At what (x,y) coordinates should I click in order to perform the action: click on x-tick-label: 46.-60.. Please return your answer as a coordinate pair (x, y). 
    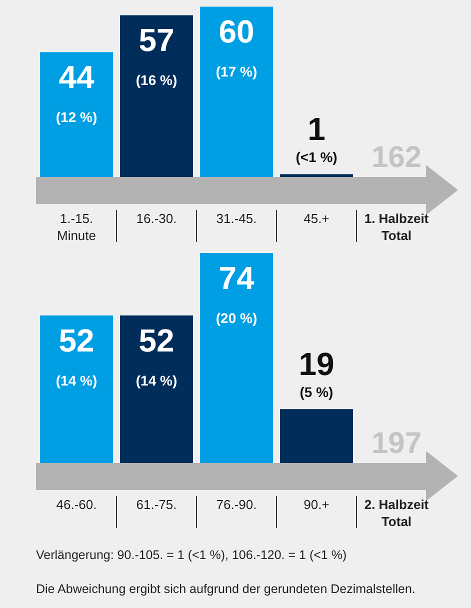
    Looking at the image, I should click on (76, 504).